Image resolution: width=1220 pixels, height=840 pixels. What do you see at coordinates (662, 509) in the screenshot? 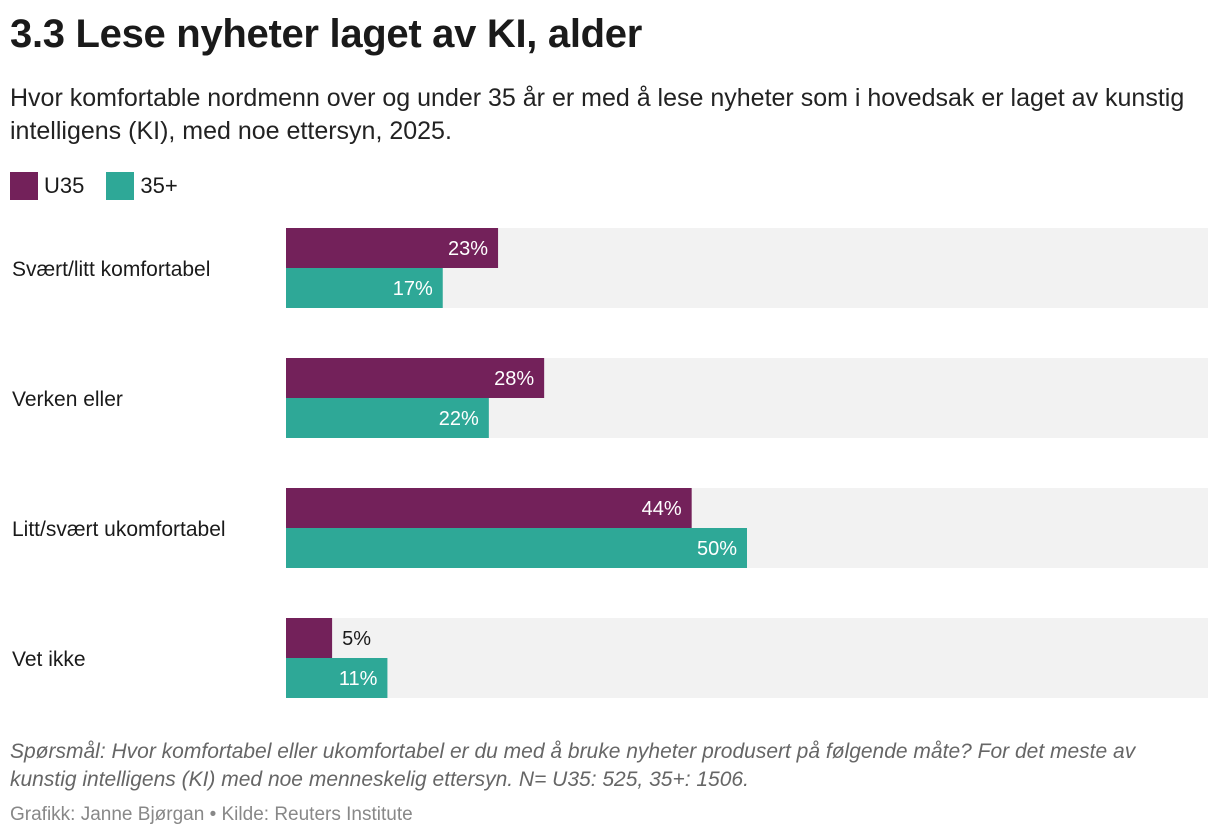
I see `data-label-u35-cat-2: 44%` at bounding box center [662, 509].